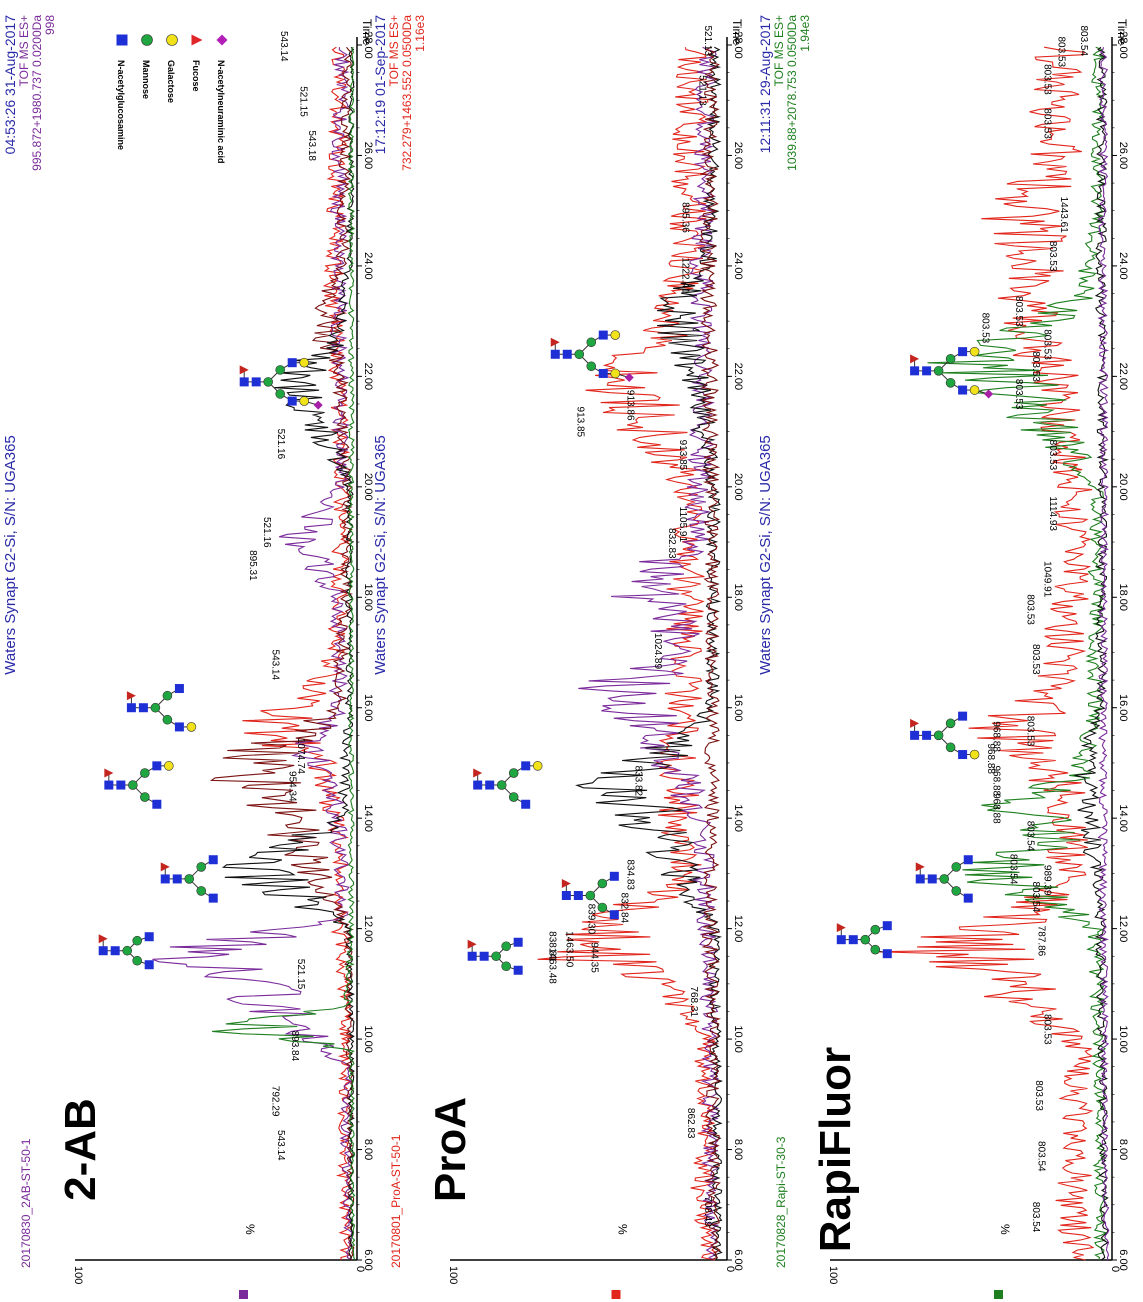 Image resolution: width=1143 pixels, height=1302 pixels. What do you see at coordinates (368, 487) in the screenshot?
I see `time-tick-label: 20.00` at bounding box center [368, 487].